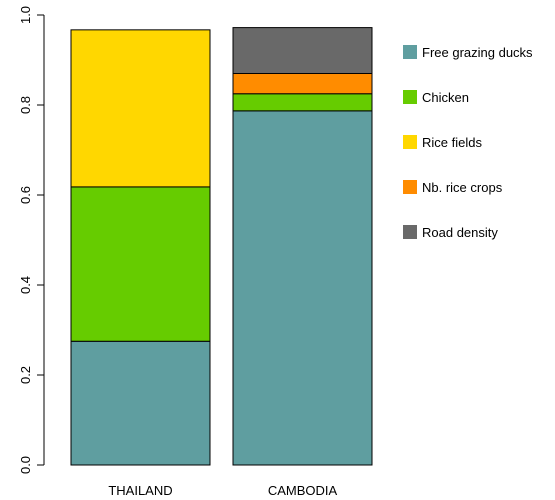  What do you see at coordinates (25, 285) in the screenshot?
I see `y-tick-label: 0.4` at bounding box center [25, 285].